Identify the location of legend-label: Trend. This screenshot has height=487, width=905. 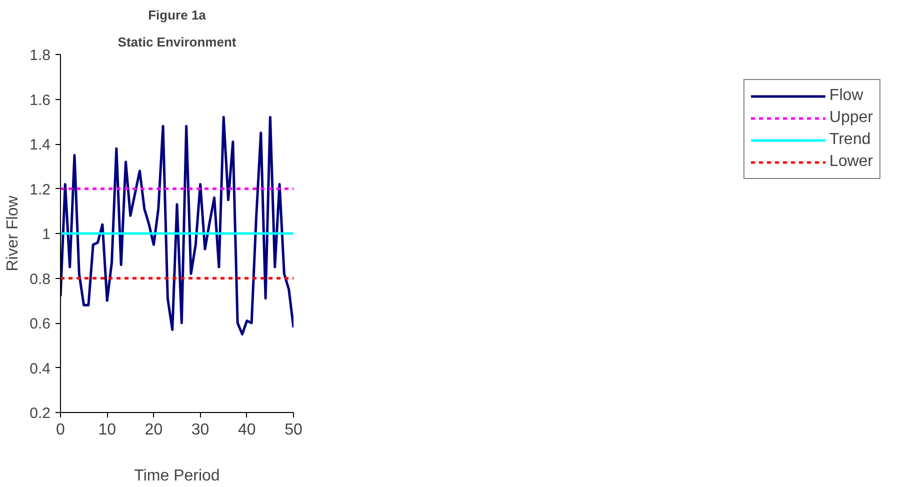
(850, 140).